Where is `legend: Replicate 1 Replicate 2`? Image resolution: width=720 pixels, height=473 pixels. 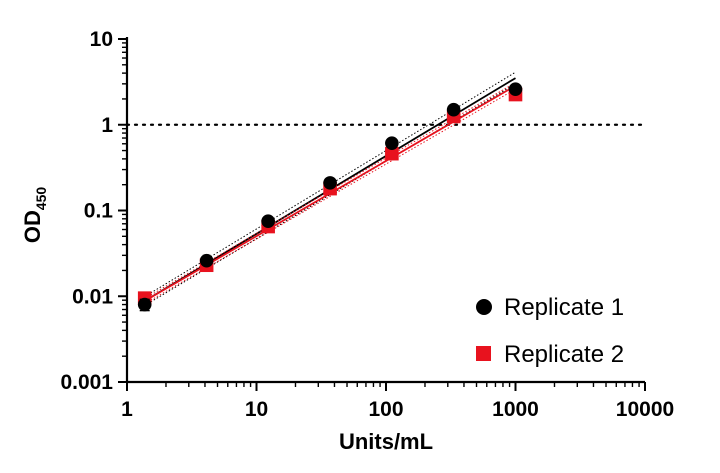
legend: Replicate 1 Replicate 2 is located at coordinates (550, 331).